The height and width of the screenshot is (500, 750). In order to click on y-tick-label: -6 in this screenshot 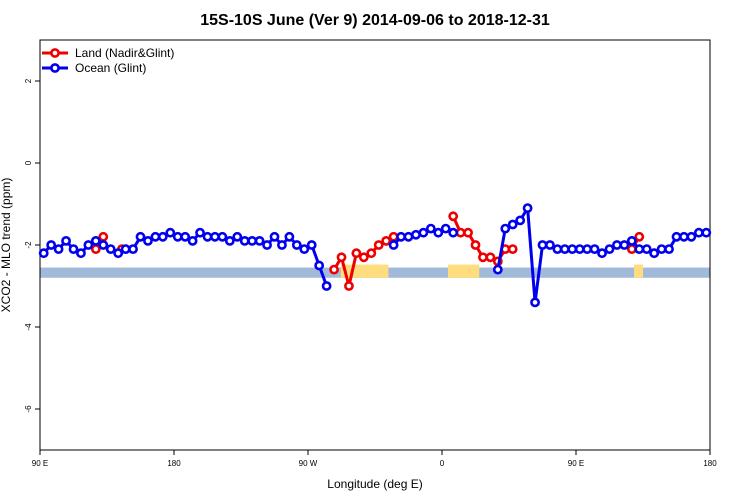, I will do `click(28, 409)`.